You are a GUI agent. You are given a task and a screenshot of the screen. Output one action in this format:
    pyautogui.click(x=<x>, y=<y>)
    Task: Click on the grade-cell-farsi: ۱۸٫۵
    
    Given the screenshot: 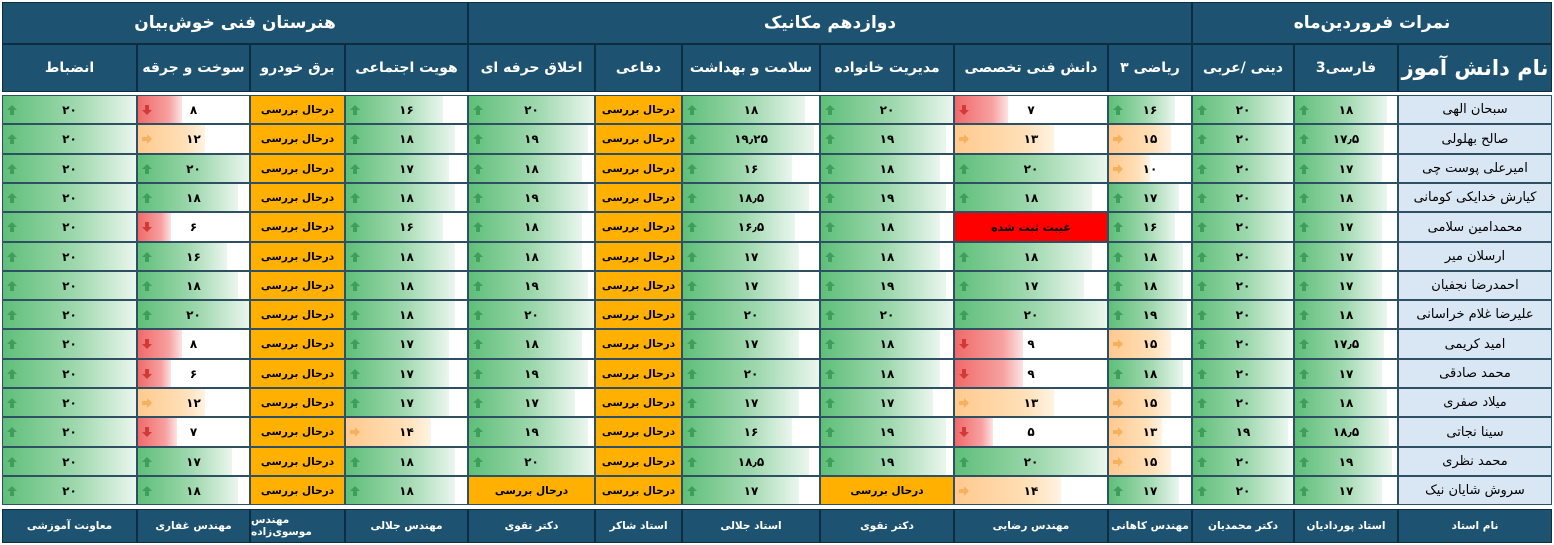 What is the action you would take?
    pyautogui.click(x=1346, y=432)
    